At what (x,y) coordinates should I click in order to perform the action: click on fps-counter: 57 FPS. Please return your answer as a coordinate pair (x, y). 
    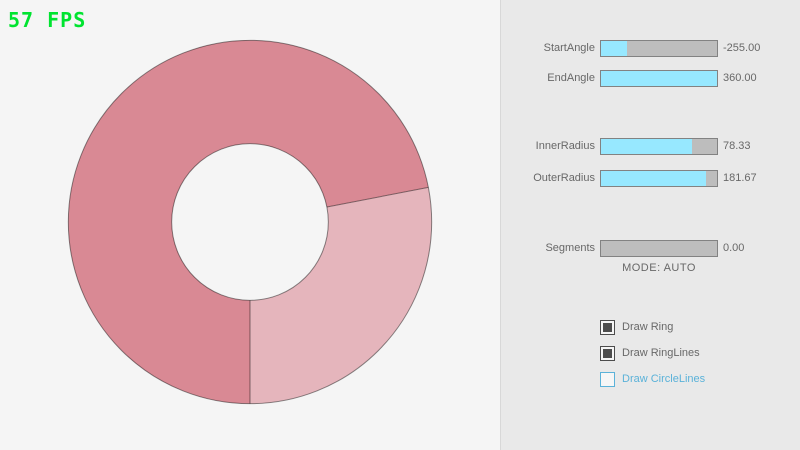
    Looking at the image, I should click on (47, 20).